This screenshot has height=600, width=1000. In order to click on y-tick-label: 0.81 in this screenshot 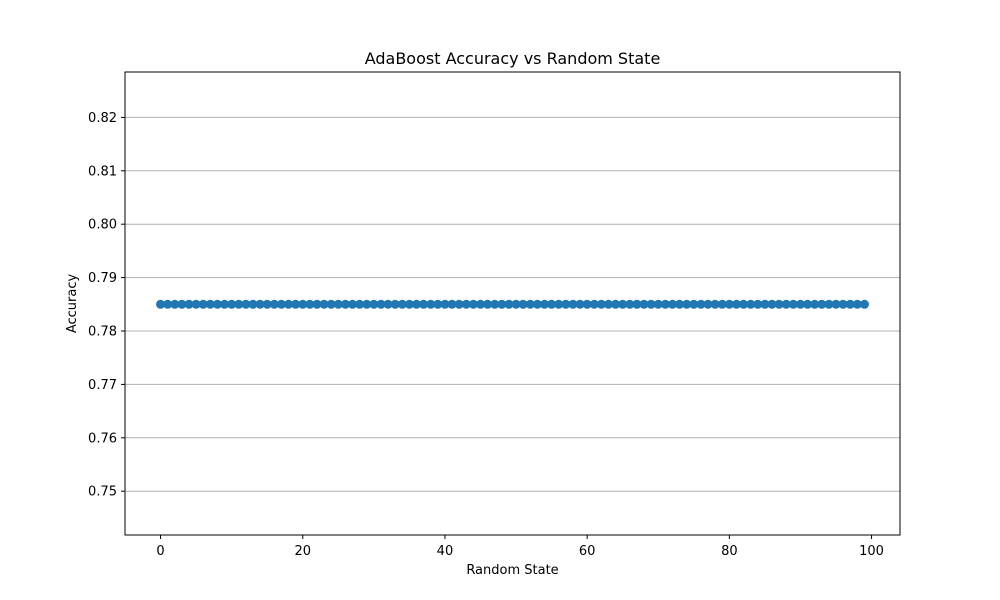, I will do `click(102, 171)`.